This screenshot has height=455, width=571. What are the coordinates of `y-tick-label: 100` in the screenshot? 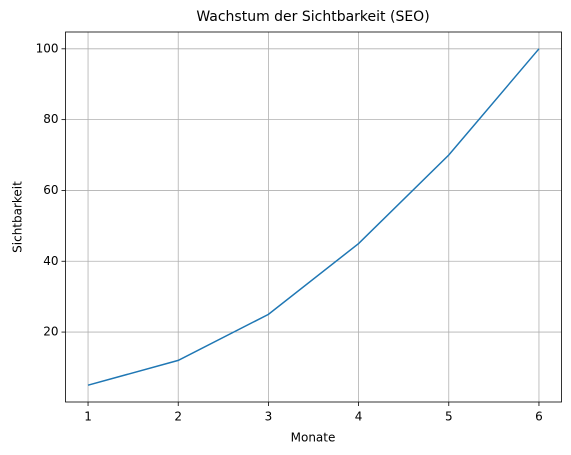 It's located at (47, 48).